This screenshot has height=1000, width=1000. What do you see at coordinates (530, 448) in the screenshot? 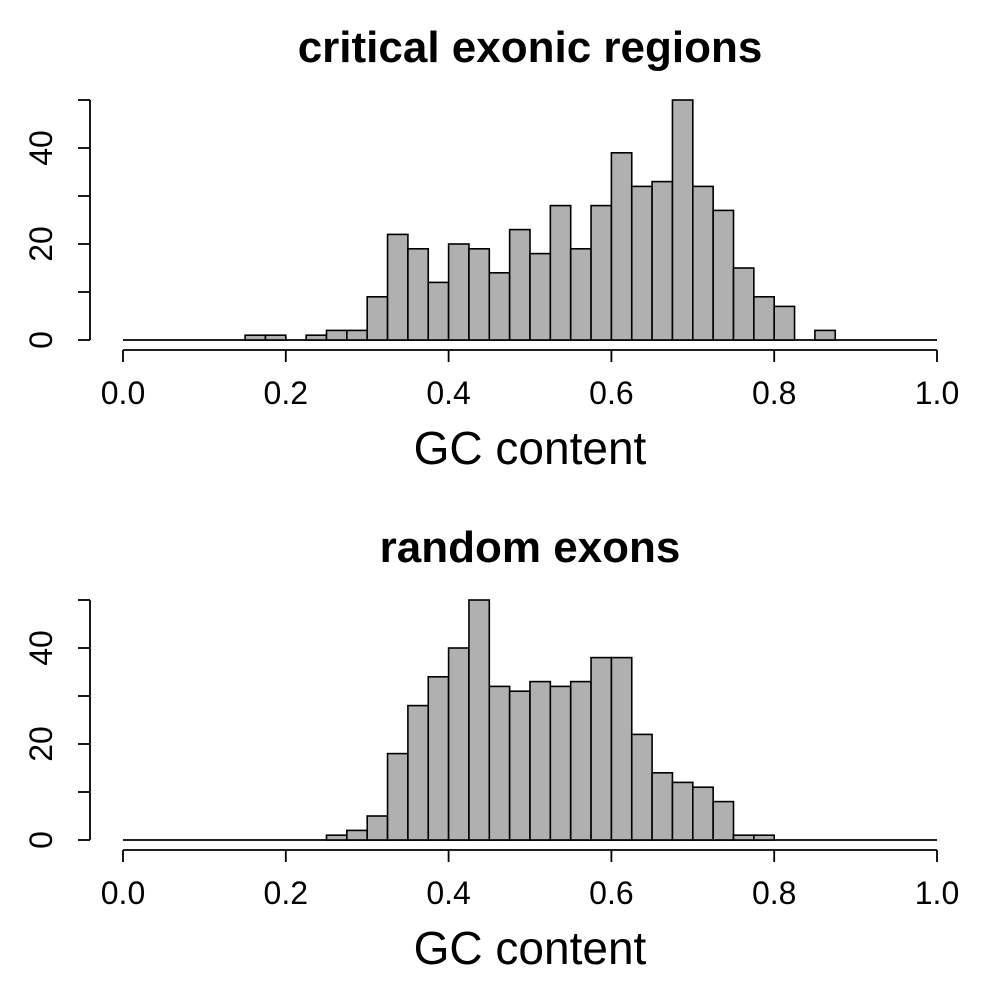
I see `chart-1-x-axis-label: GC content` at bounding box center [530, 448].